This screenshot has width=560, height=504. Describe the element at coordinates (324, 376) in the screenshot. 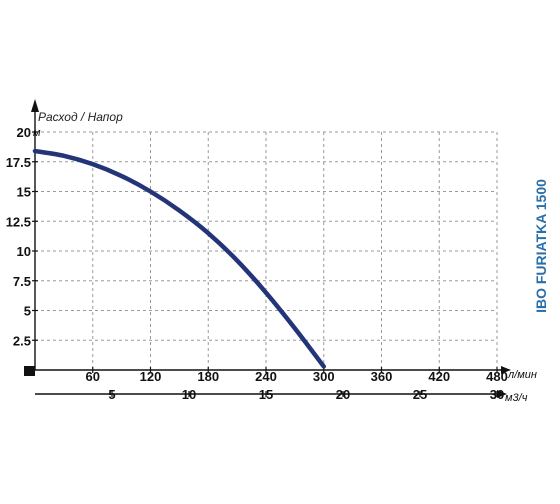

I see `x-tick-label-4: 300` at that location.